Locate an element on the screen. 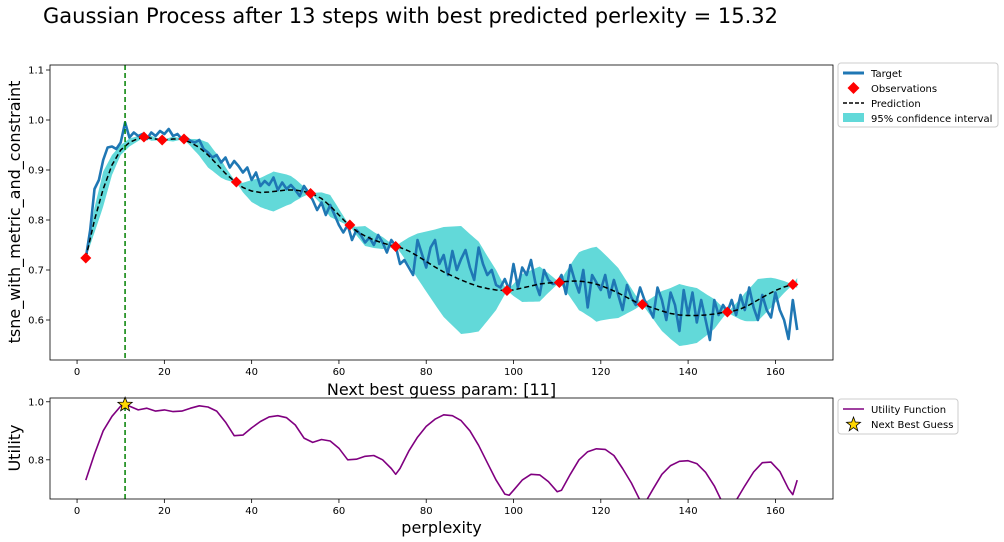 This screenshot has height=542, width=1004. utility-plot-area is located at coordinates (441, 448).